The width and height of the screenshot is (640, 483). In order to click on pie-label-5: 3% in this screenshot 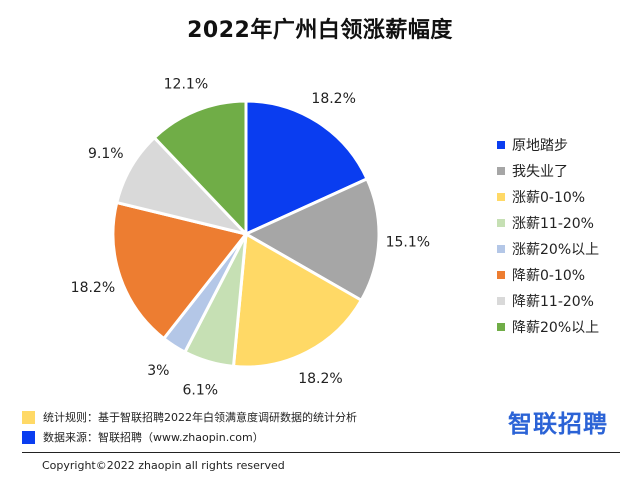, I will do `click(158, 371)`.